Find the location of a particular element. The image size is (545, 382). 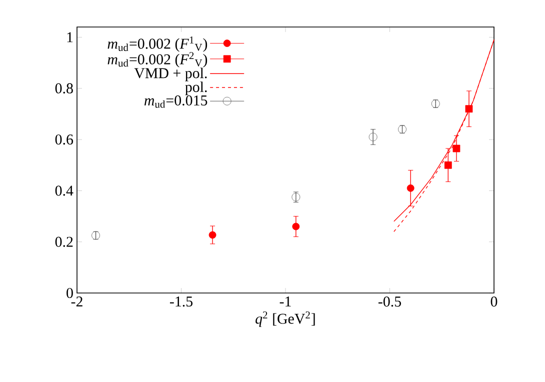

x-tick-label: -1.5 is located at coordinates (181, 301).